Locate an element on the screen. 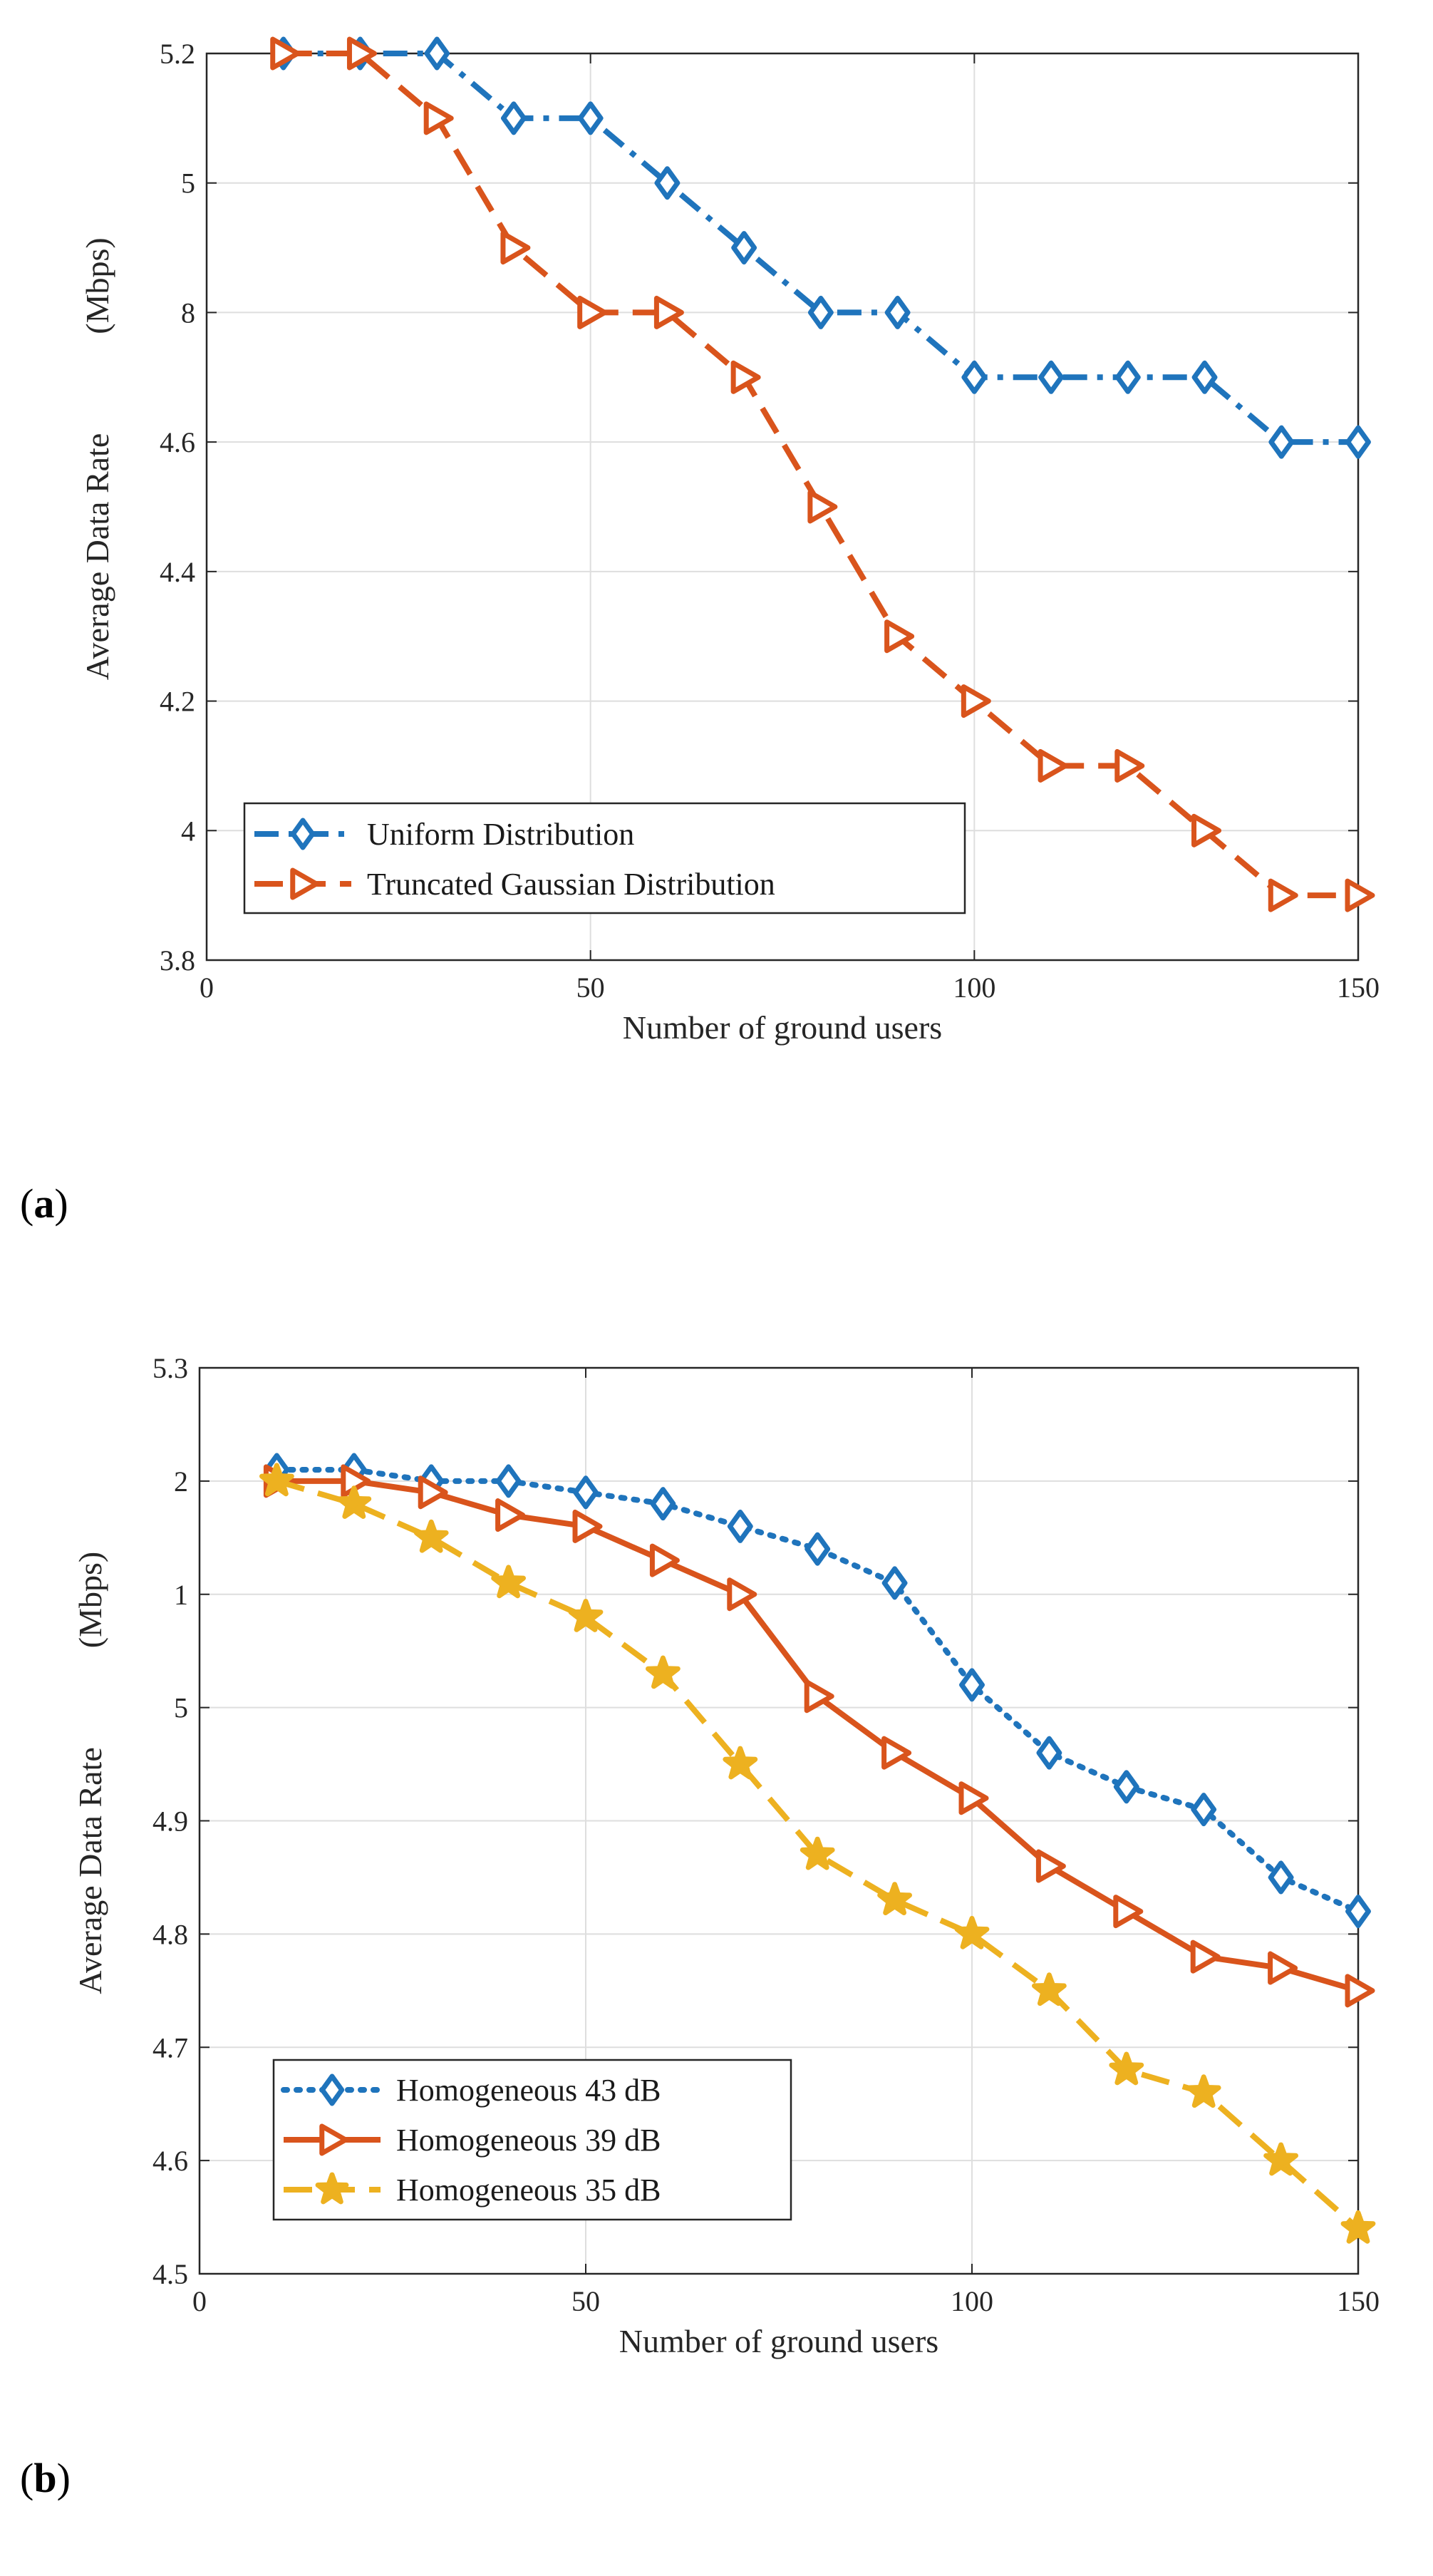 The image size is (1433, 2576). y-tick-label: 5.3 is located at coordinates (170, 1368).